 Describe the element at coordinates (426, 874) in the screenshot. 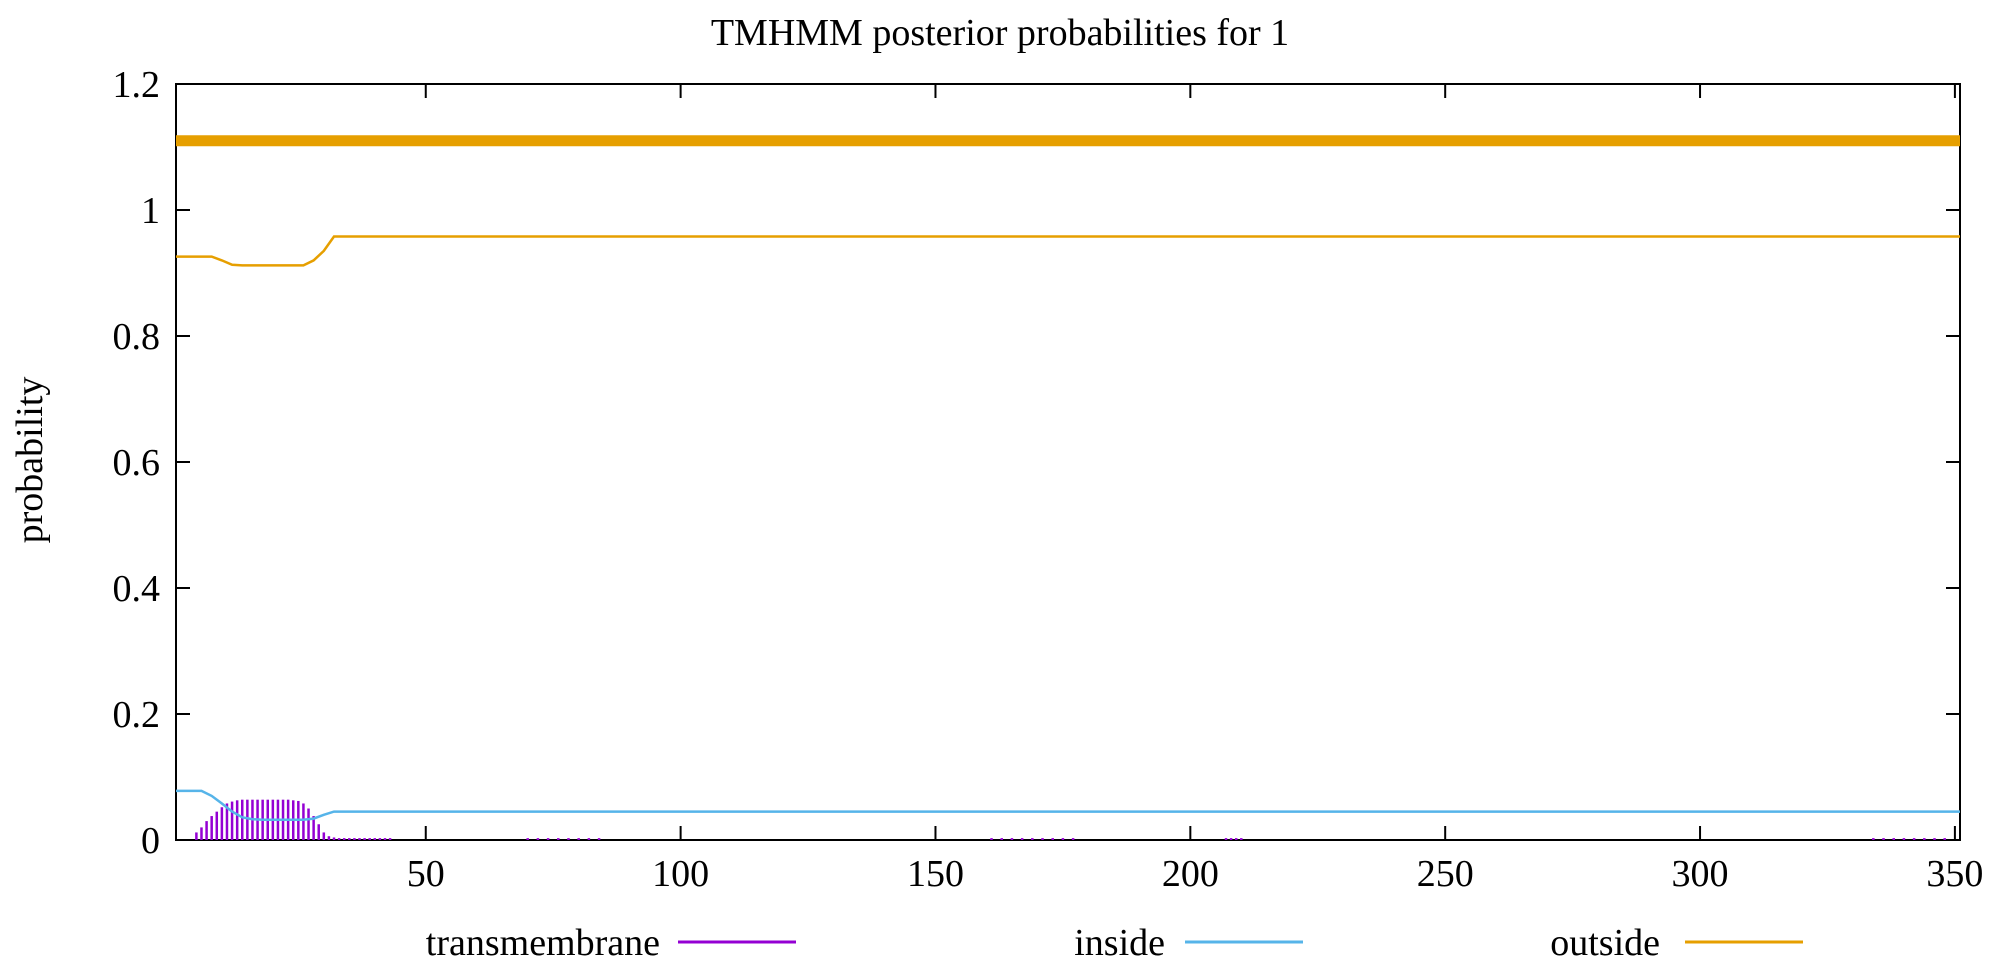

I see `x-tick-label: 50` at that location.